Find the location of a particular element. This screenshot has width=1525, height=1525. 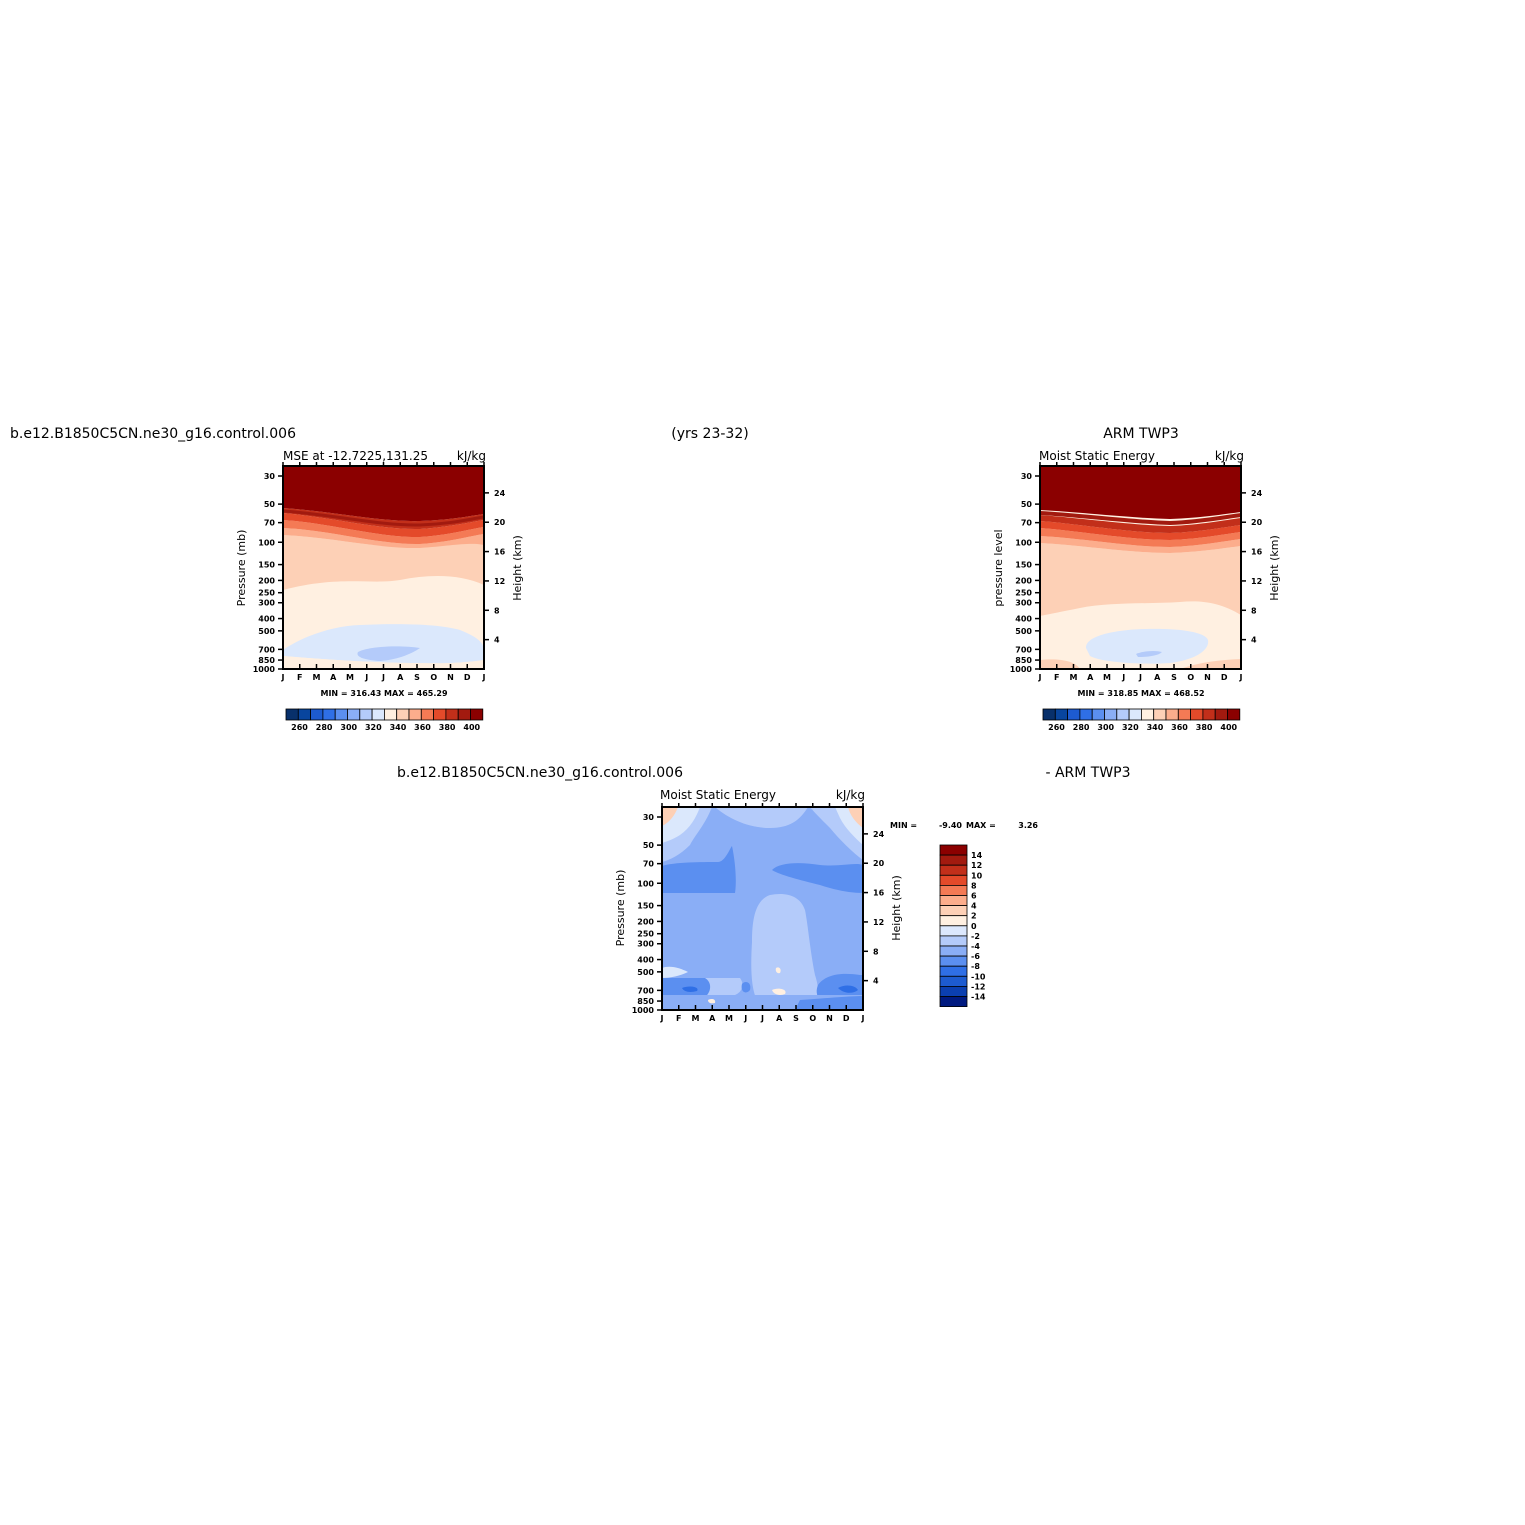

obs-y2label: Height (km) is located at coordinates (1274, 568).